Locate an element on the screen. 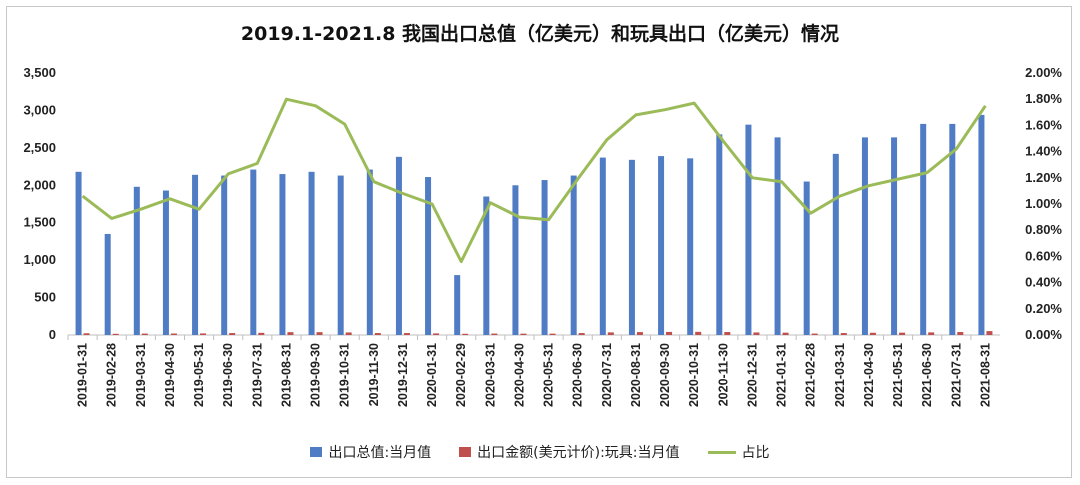  legend-label-share: 占比 is located at coordinates (755, 453).